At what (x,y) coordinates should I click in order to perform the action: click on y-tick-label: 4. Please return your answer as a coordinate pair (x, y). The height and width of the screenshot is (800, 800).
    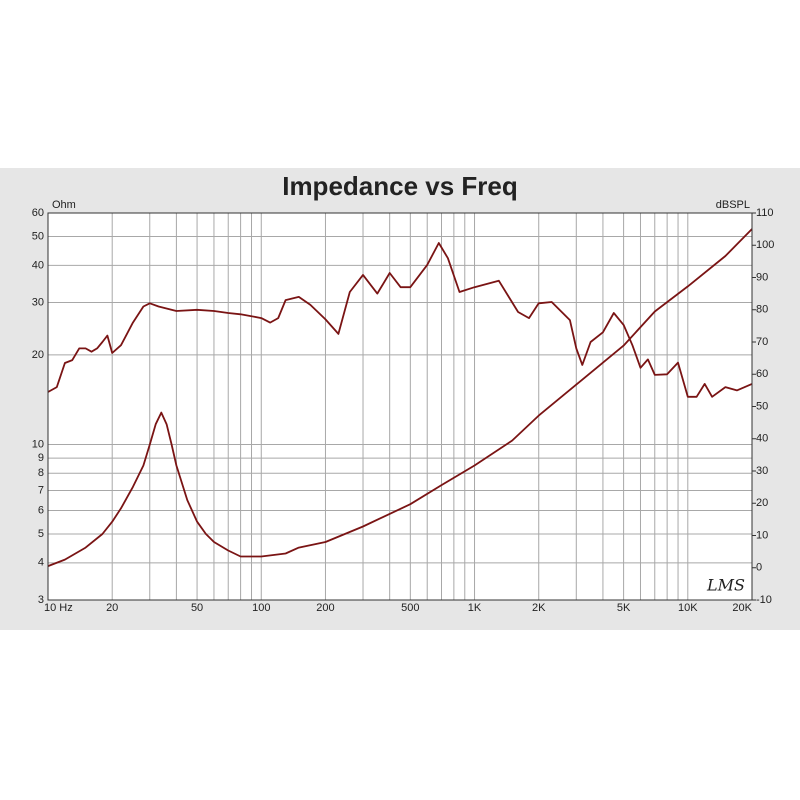
    Looking at the image, I should click on (41, 563).